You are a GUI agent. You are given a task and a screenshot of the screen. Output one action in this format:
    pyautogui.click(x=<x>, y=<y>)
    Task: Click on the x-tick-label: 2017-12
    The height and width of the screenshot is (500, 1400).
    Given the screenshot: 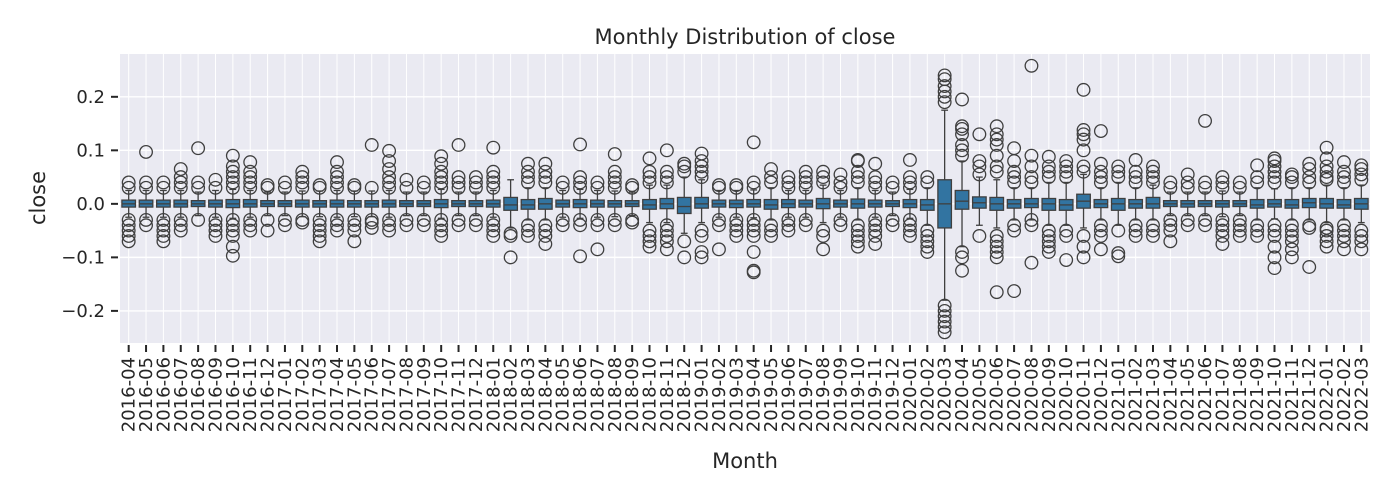 What is the action you would take?
    pyautogui.click(x=476, y=394)
    